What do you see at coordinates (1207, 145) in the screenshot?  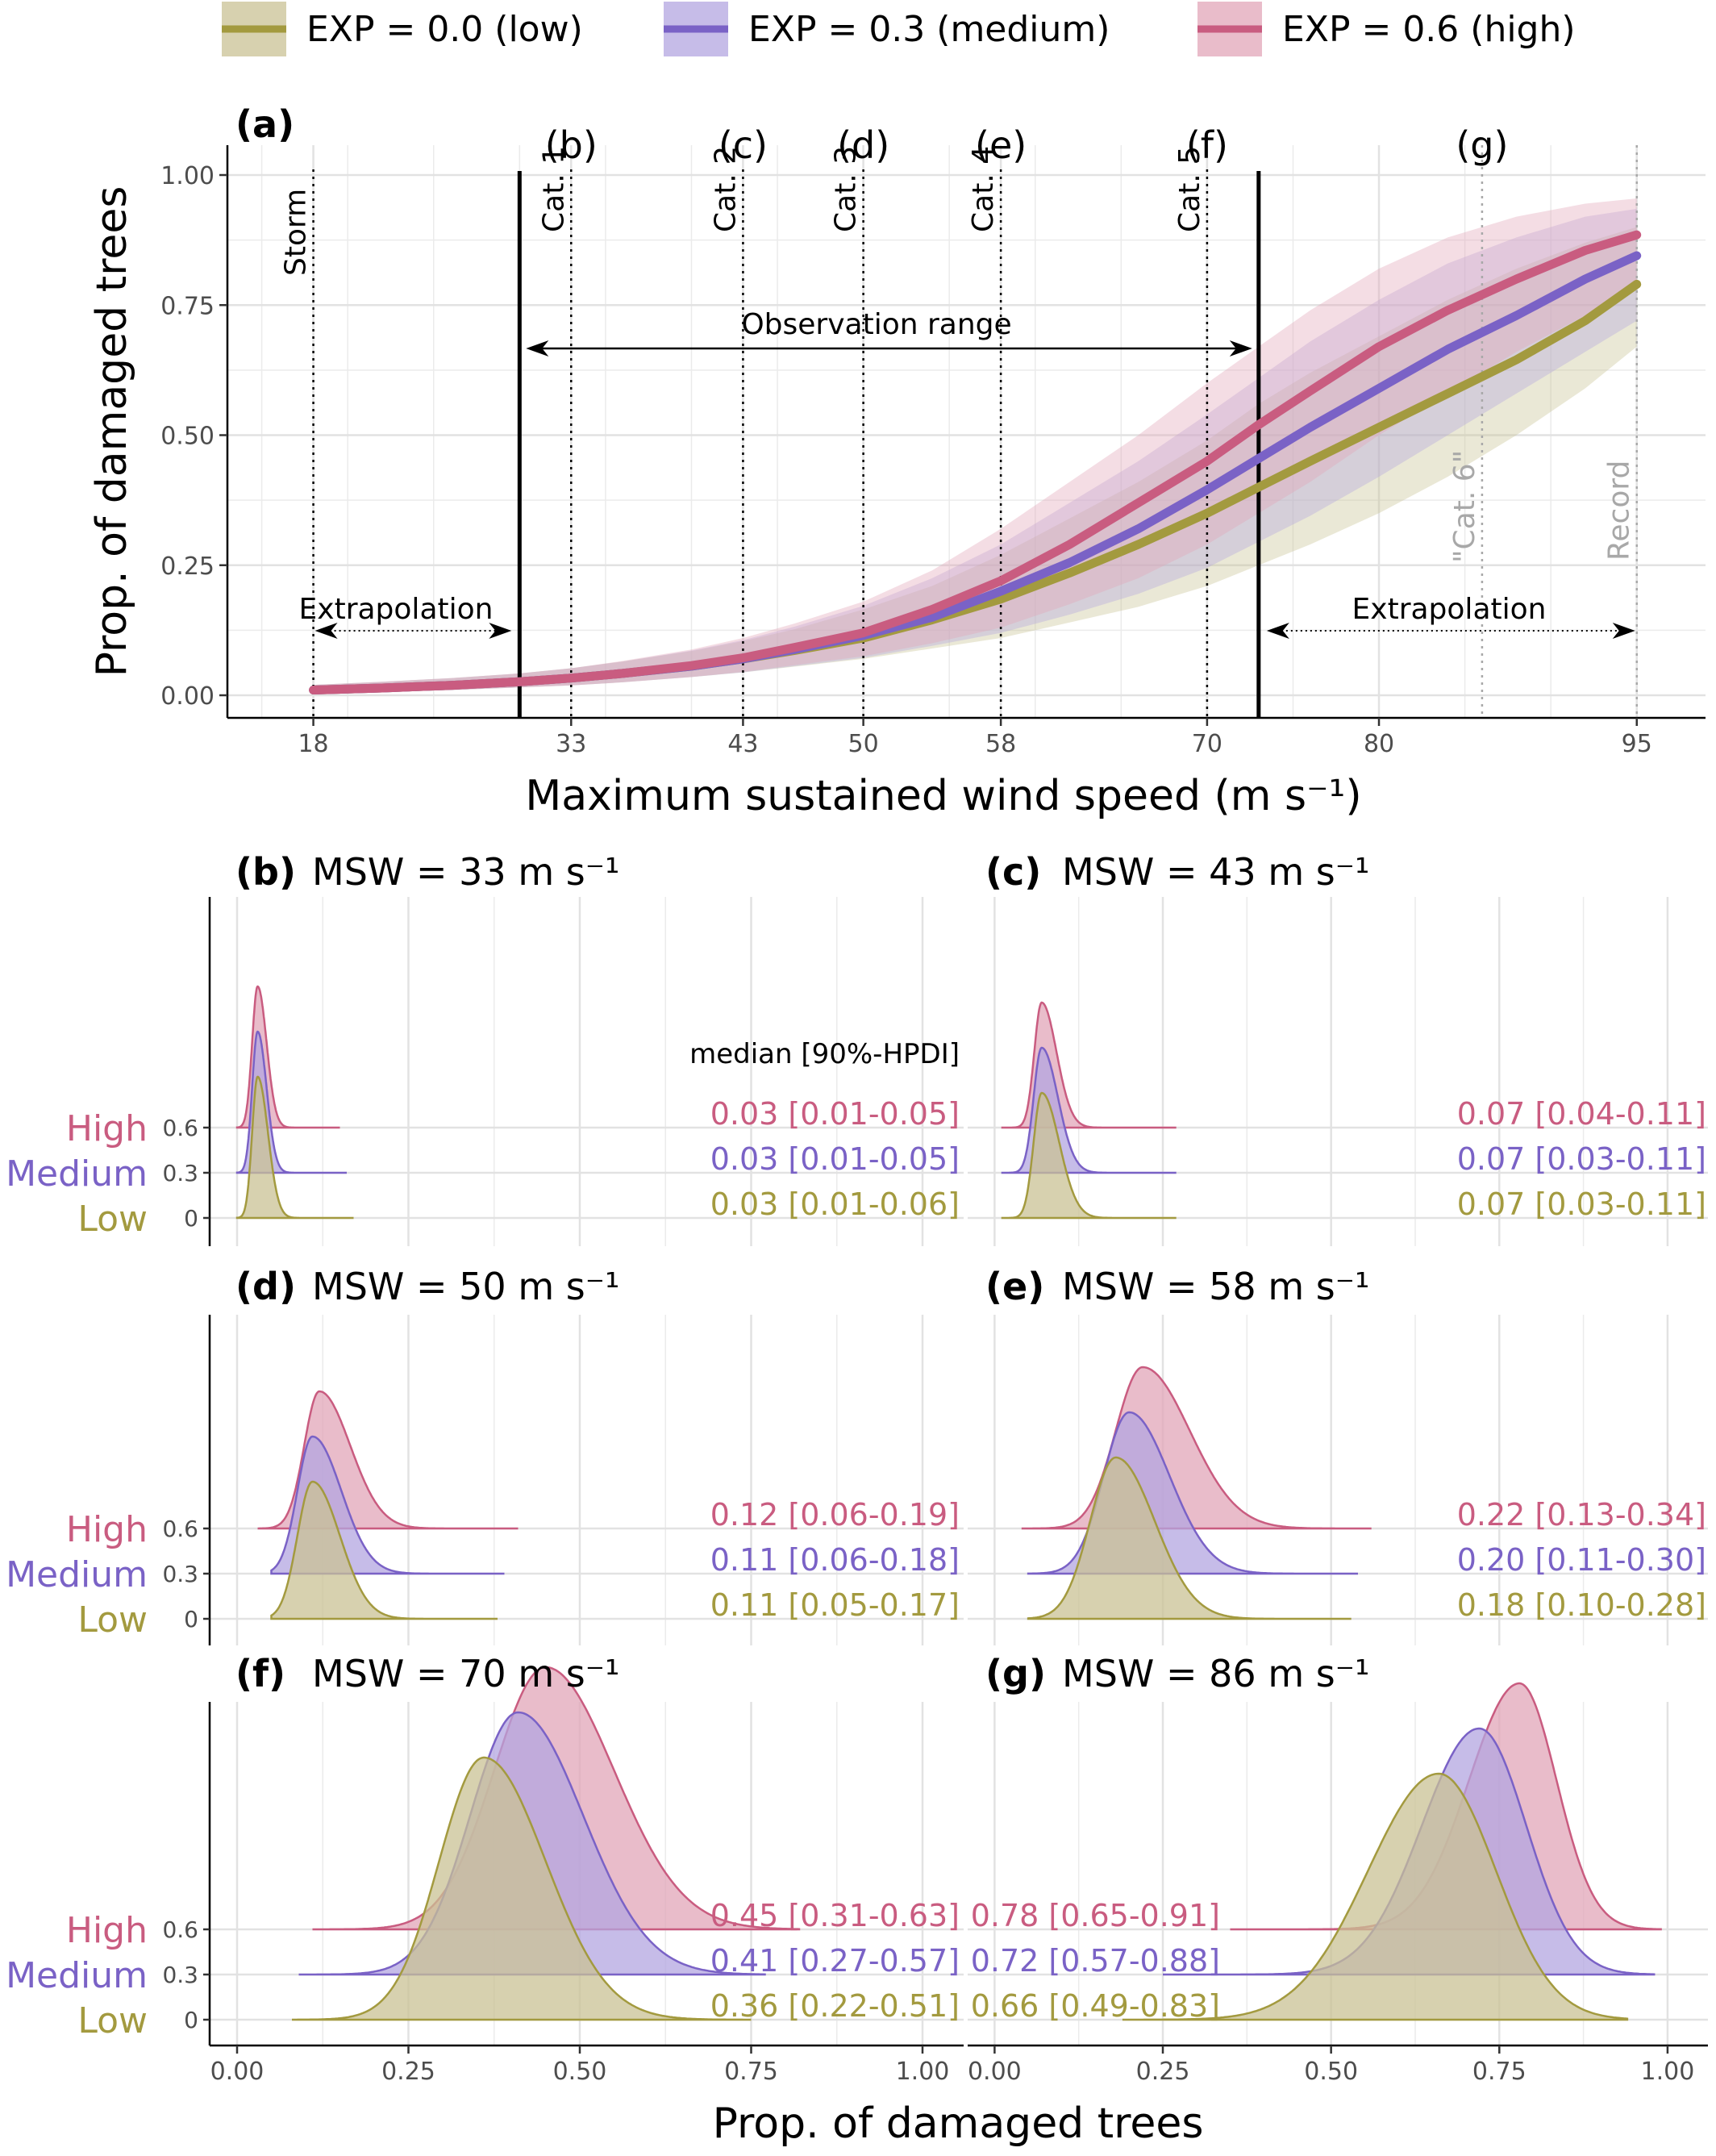 I see `subpanel-marker: (f)` at bounding box center [1207, 145].